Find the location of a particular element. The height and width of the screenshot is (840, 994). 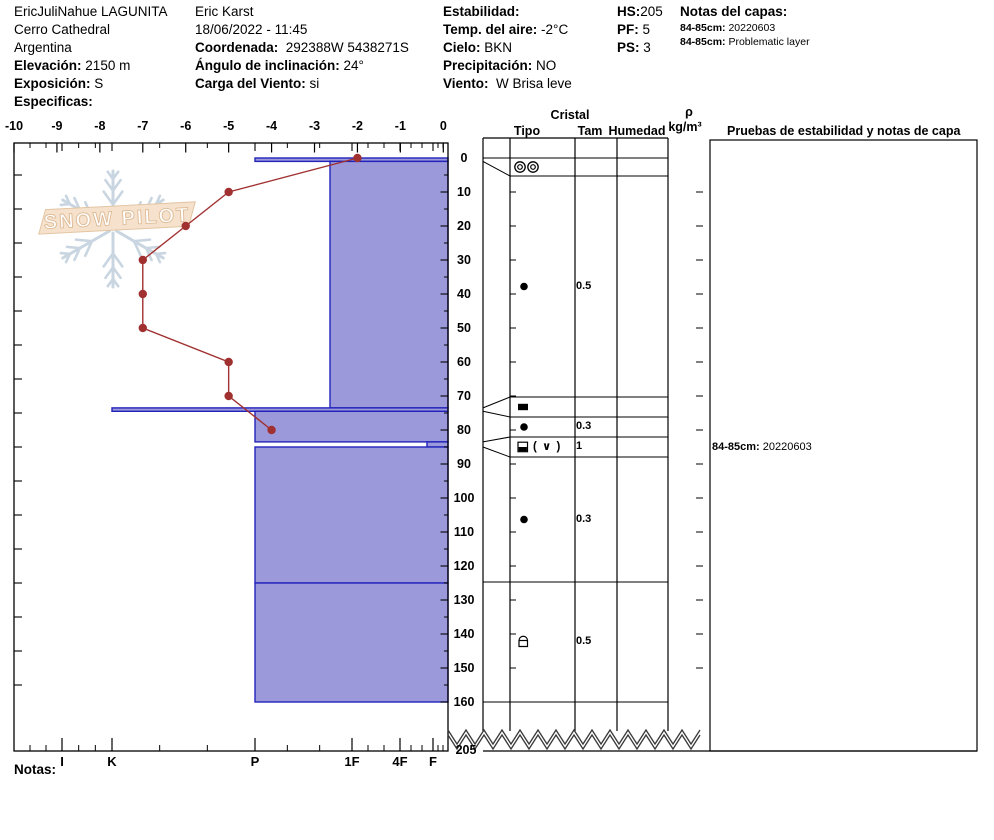

temp-tick-label: -2 is located at coordinates (357, 126).